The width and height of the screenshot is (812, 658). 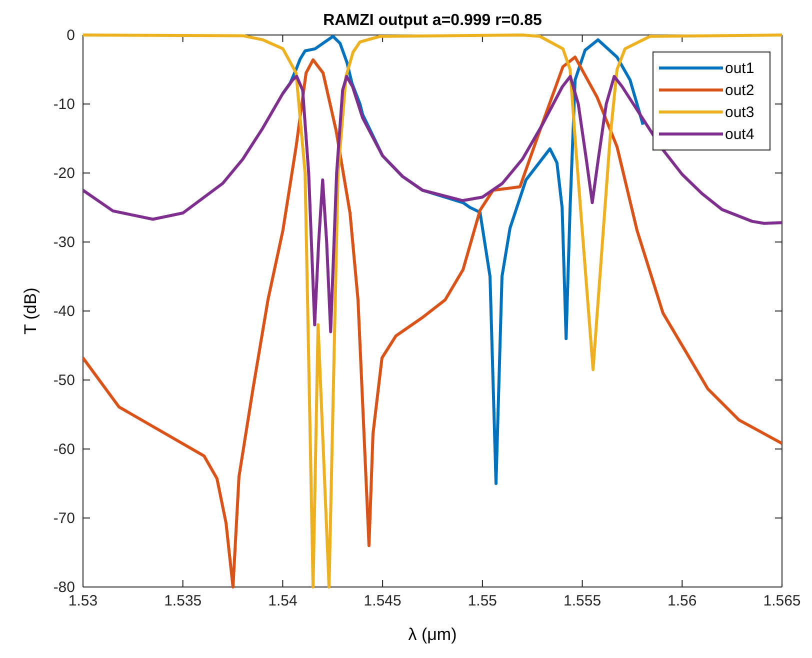 What do you see at coordinates (30, 311) in the screenshot?
I see `y-axis-title: T (dB)` at bounding box center [30, 311].